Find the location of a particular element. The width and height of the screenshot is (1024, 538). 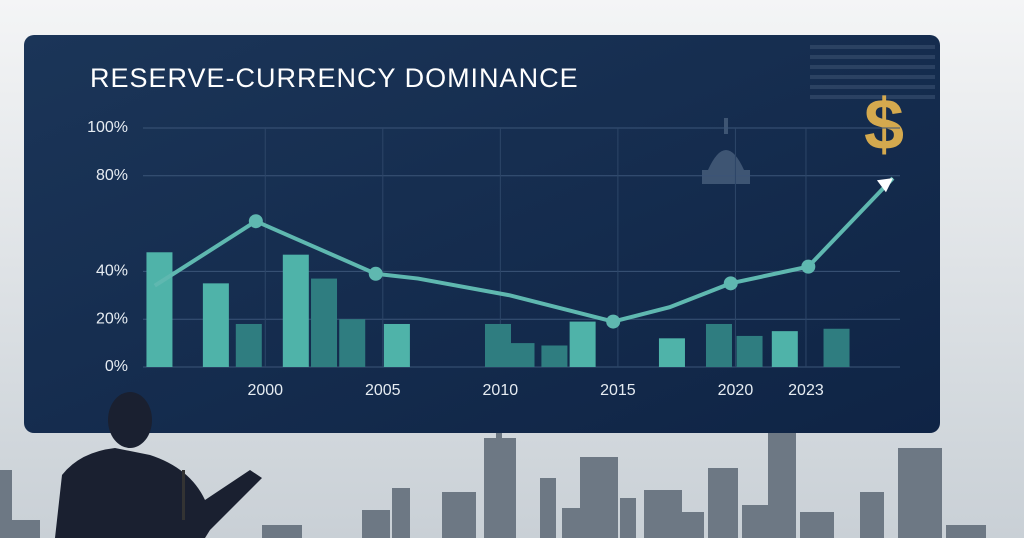

x-tick-label: 2023 is located at coordinates (806, 390).